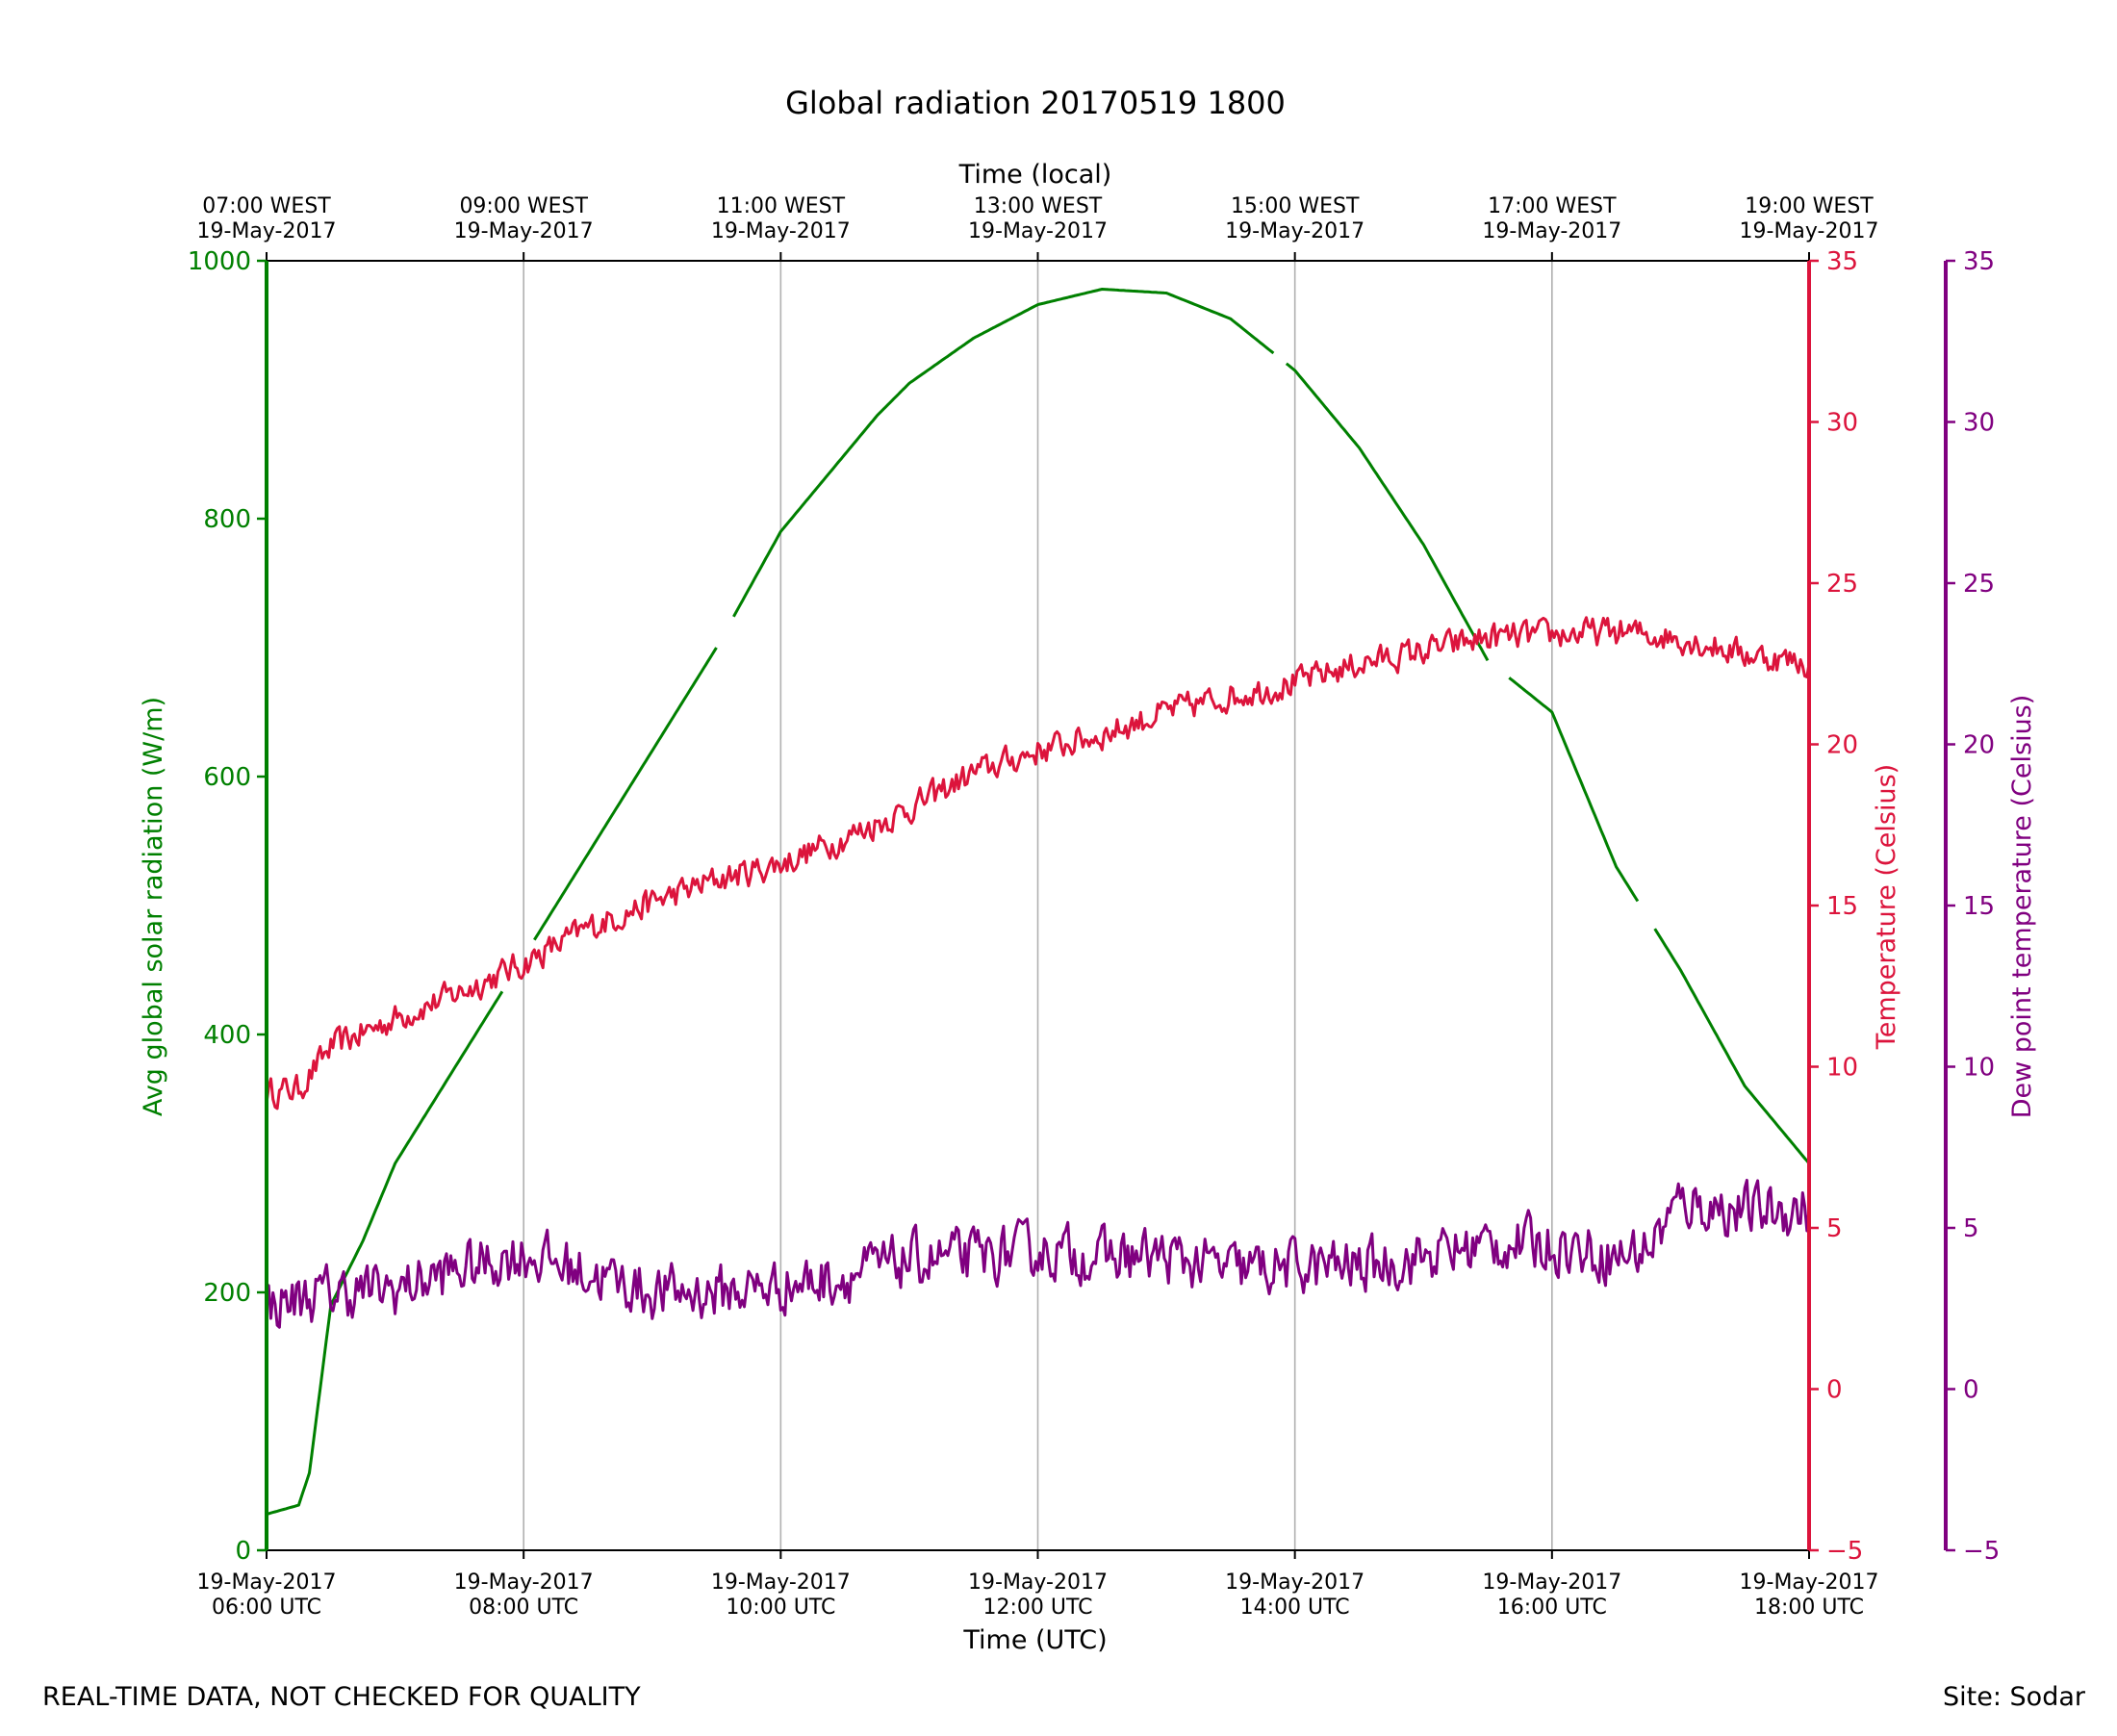  What do you see at coordinates (1834, 1228) in the screenshot?
I see `temperature-tick-label: 5` at bounding box center [1834, 1228].